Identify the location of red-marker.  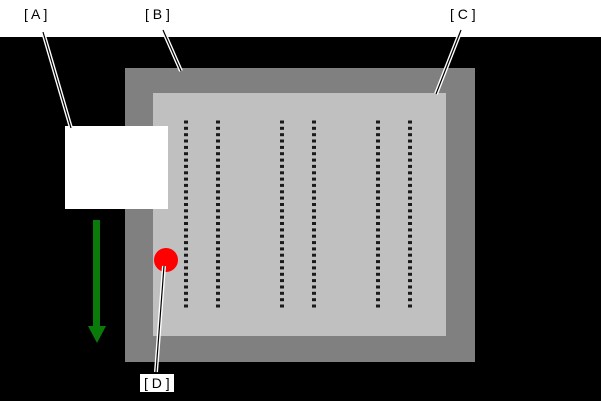
(166, 260).